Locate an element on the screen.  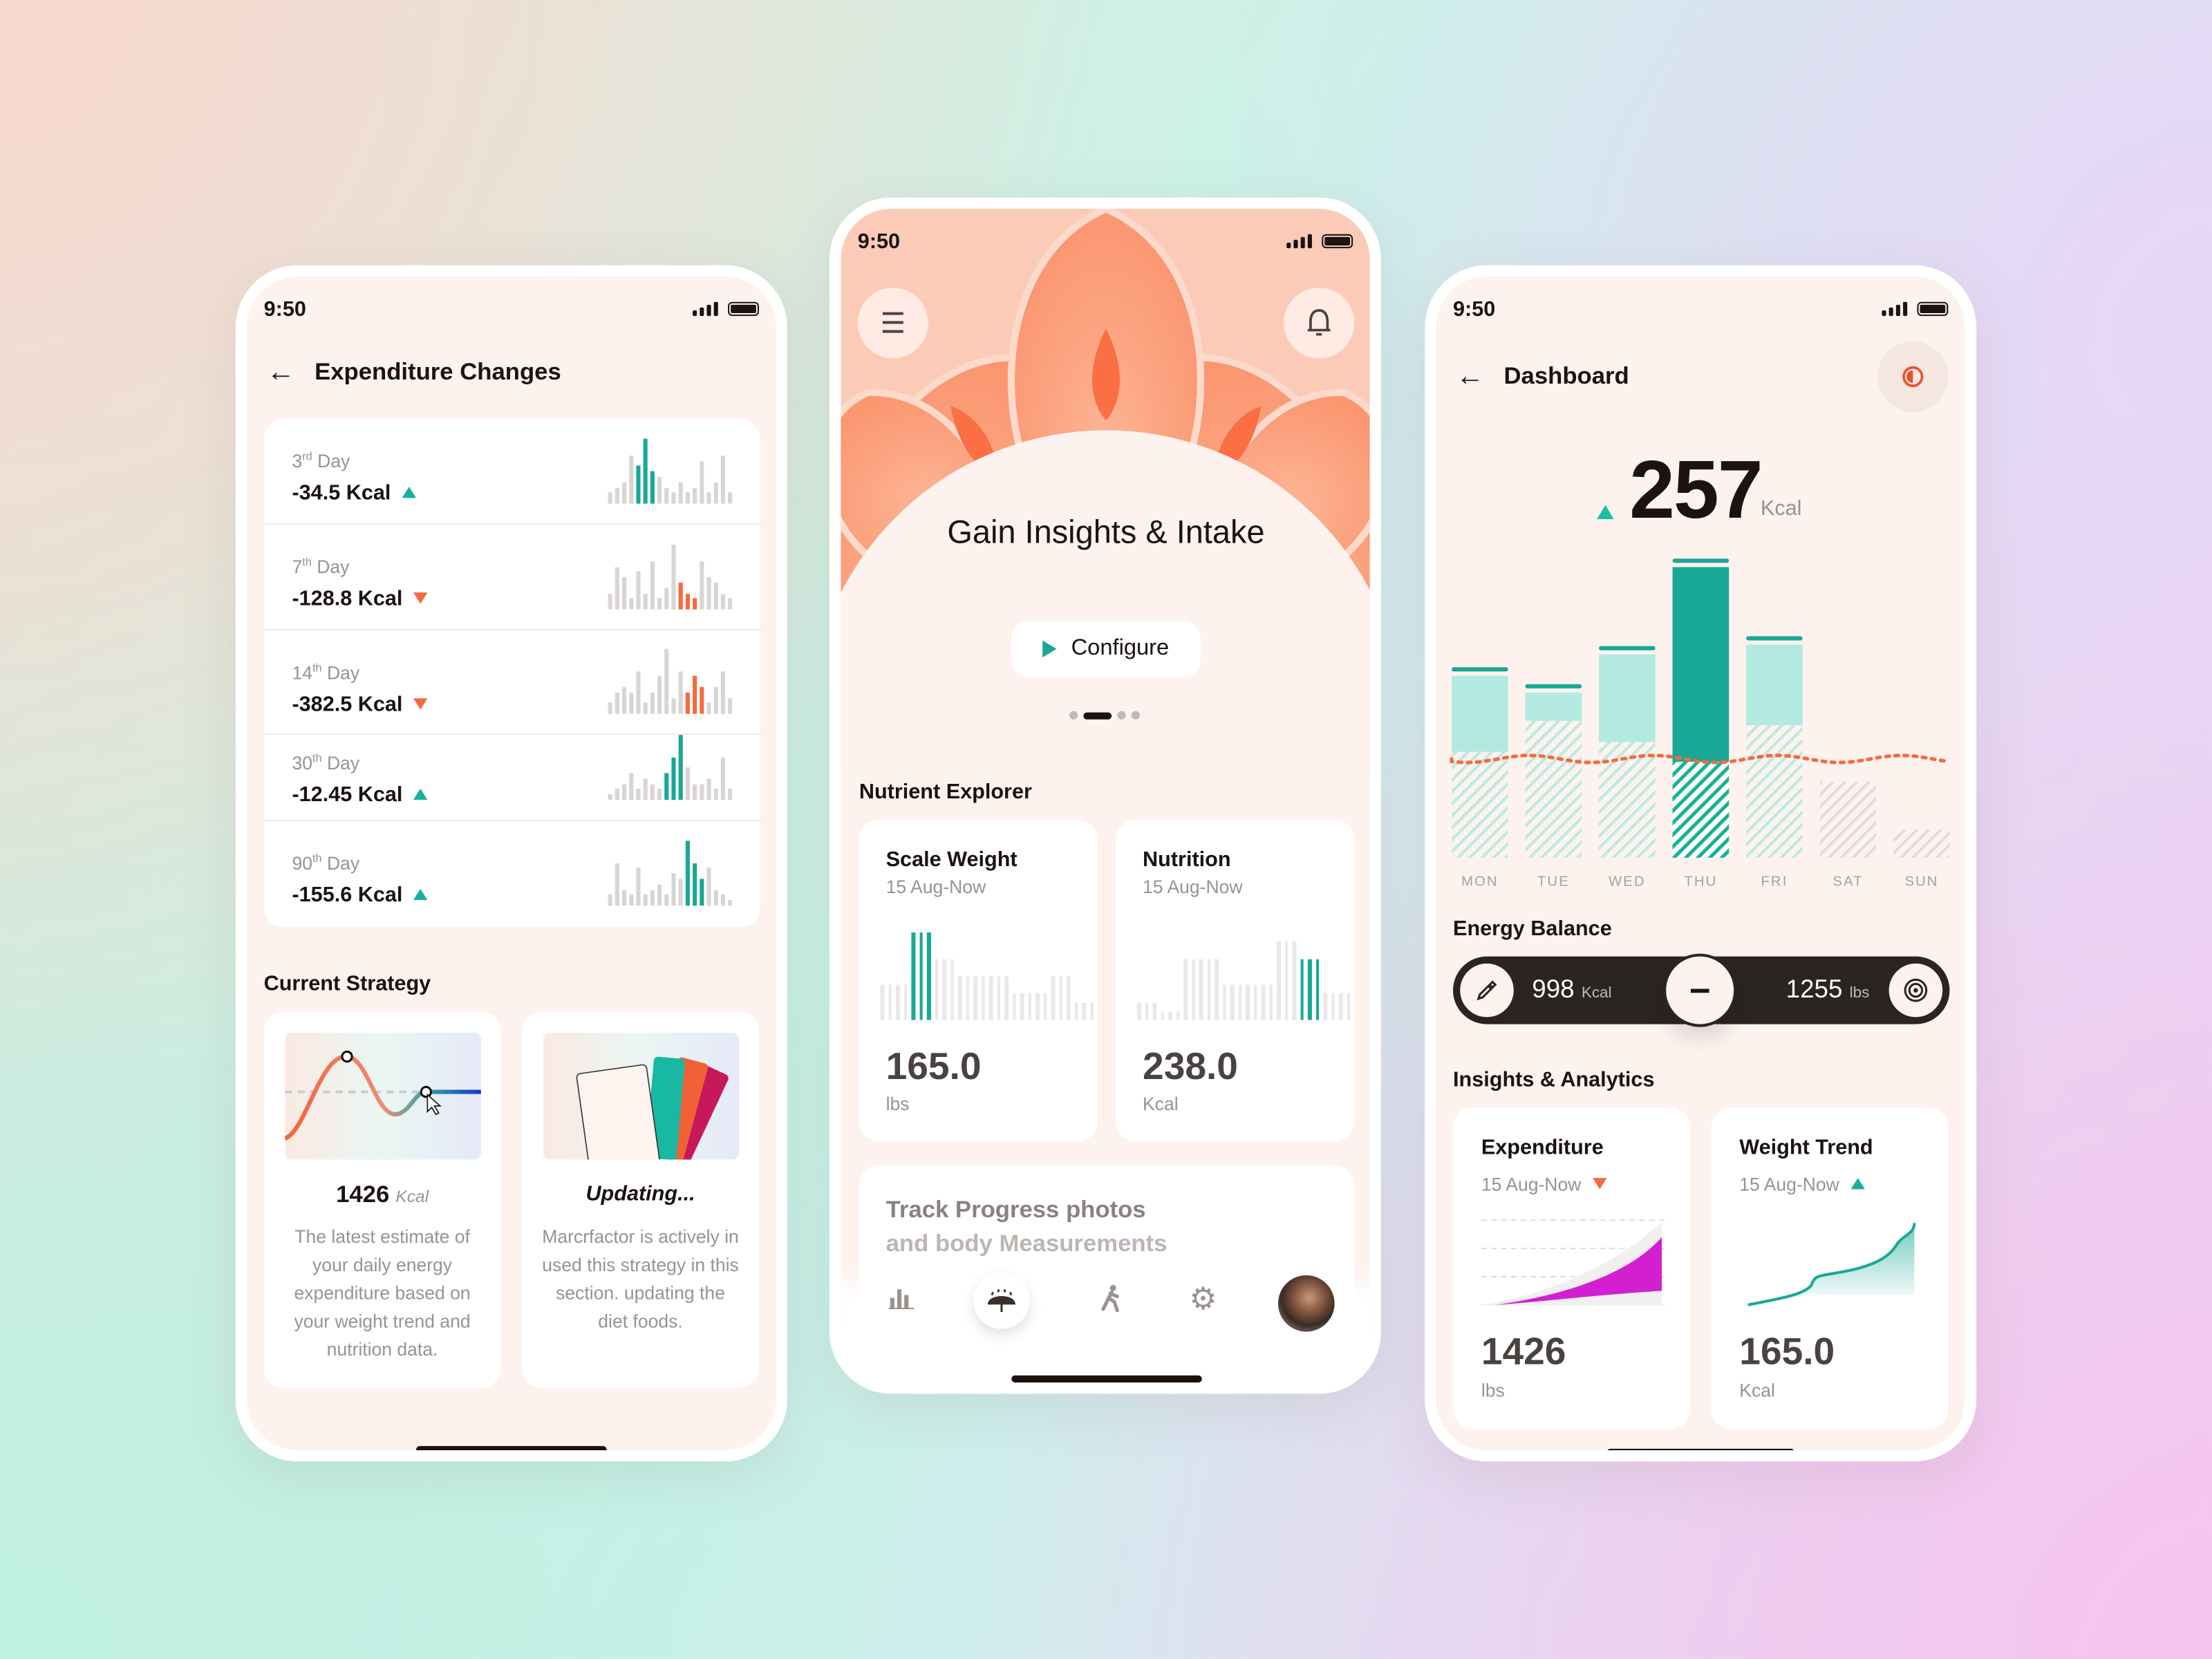
intake-button is located at coordinates (1487, 990).